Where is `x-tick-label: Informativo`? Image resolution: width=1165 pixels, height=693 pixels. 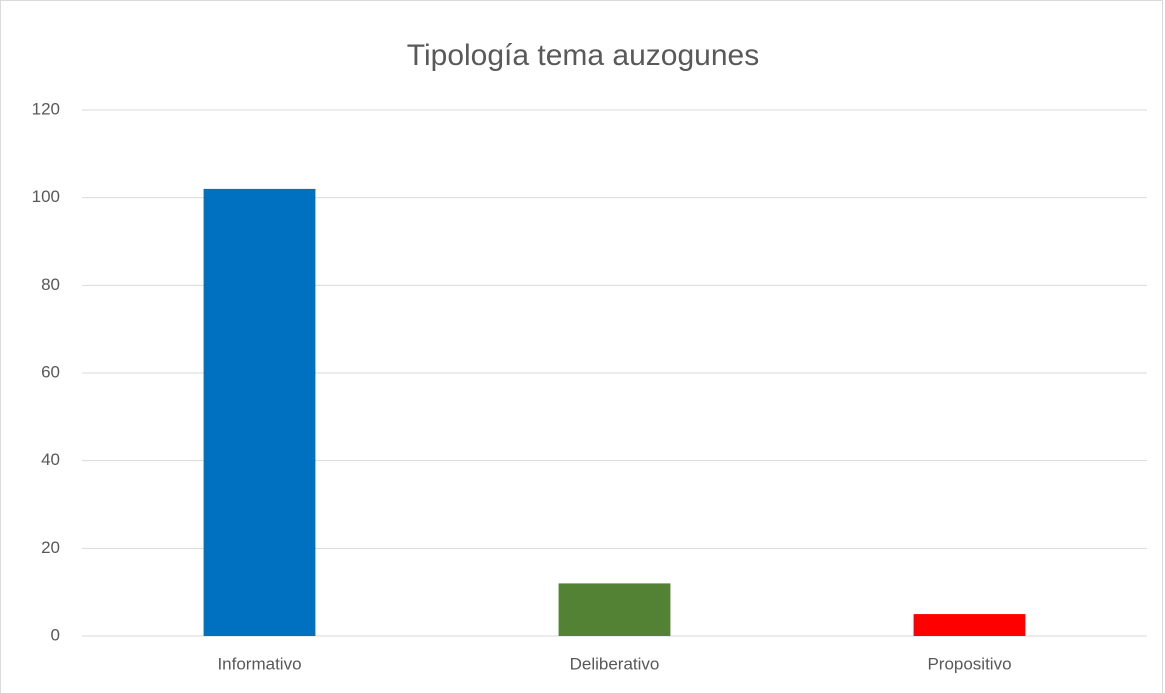 x-tick-label: Informativo is located at coordinates (259, 663).